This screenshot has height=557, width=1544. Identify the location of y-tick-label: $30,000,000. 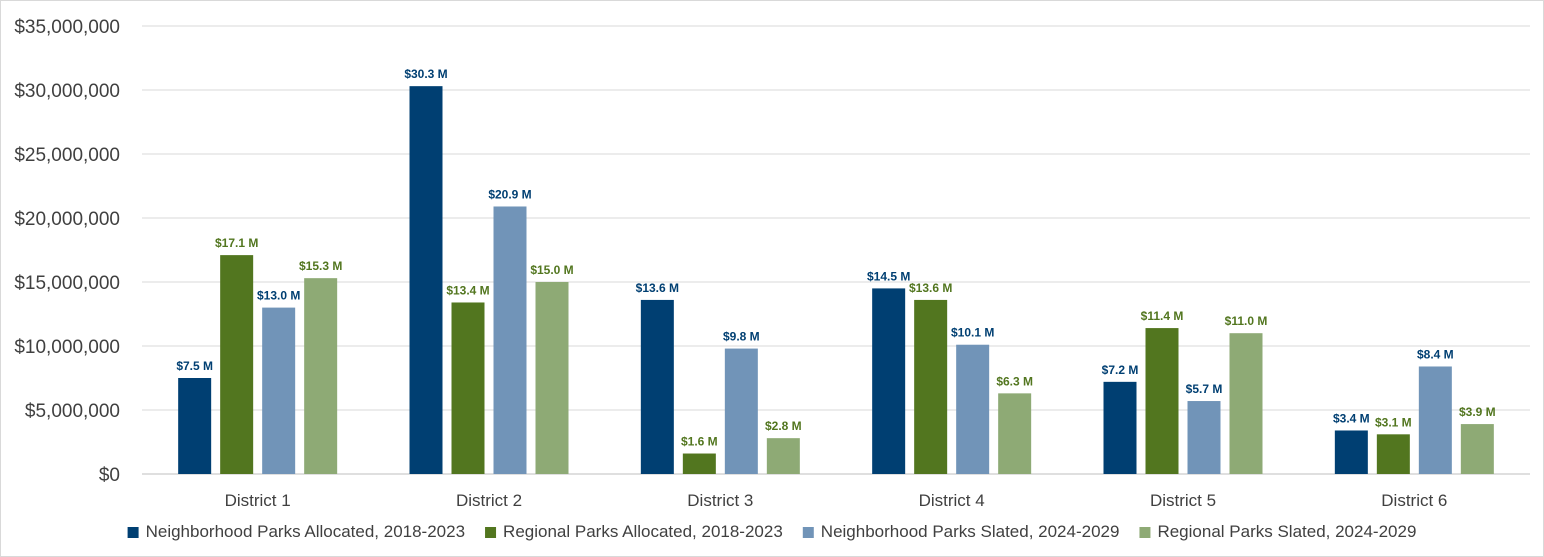
(67, 91).